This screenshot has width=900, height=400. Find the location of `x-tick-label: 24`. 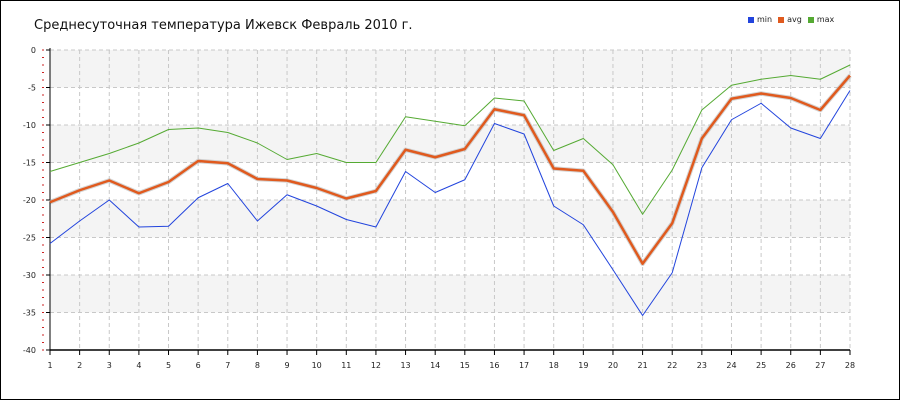

x-tick-label: 24 is located at coordinates (731, 365).